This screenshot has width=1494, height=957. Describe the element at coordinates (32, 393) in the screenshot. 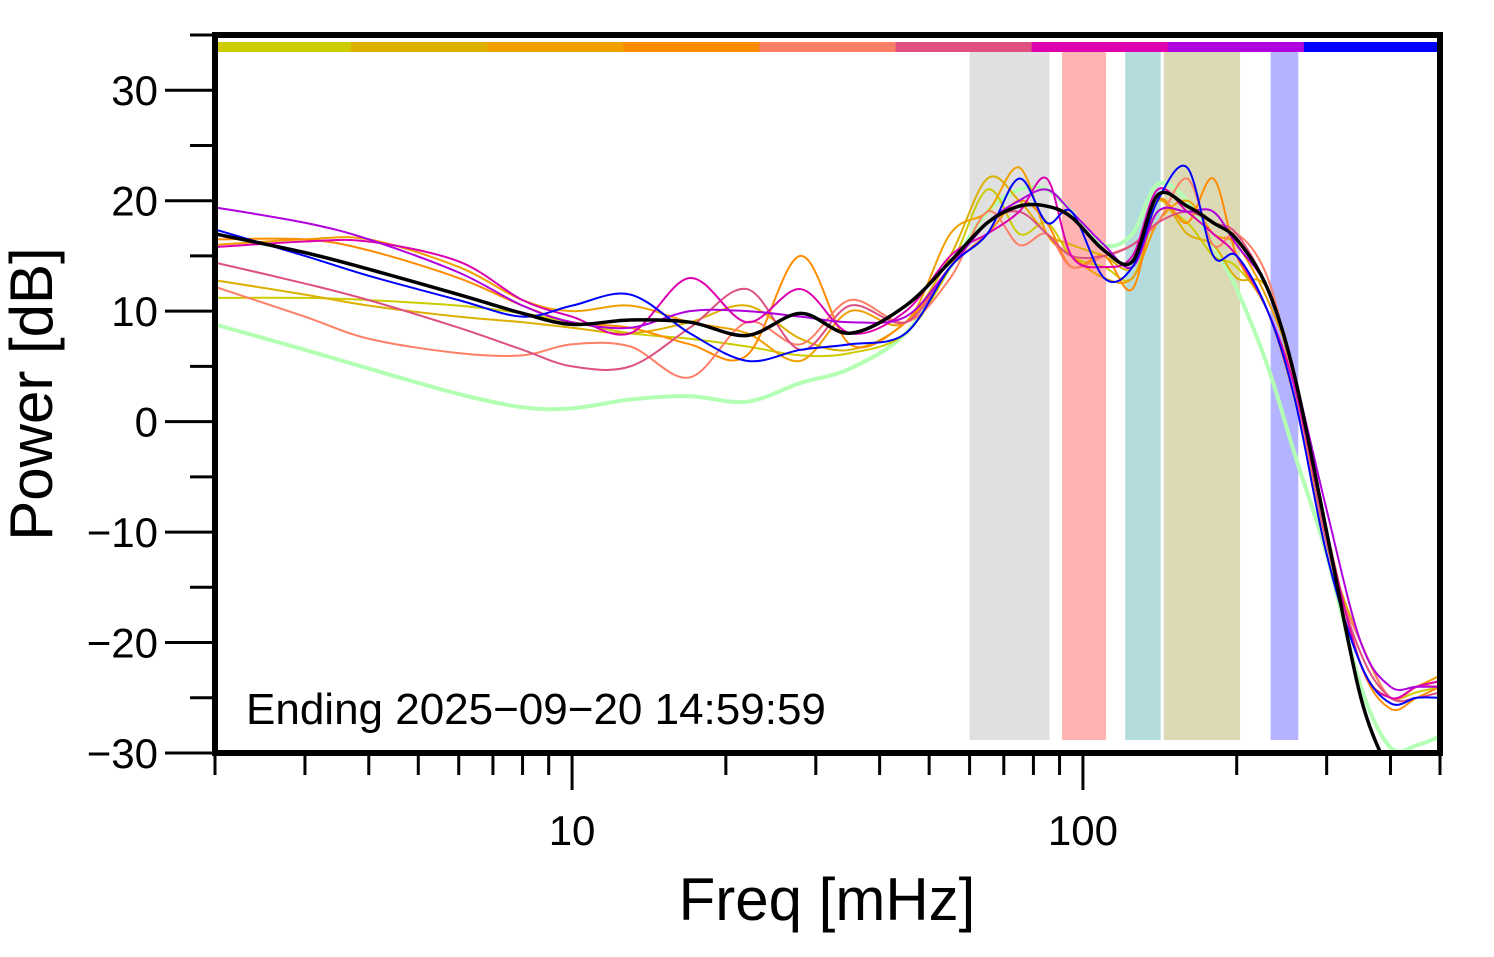

I see `y-axis-label: Power [dB]` at that location.